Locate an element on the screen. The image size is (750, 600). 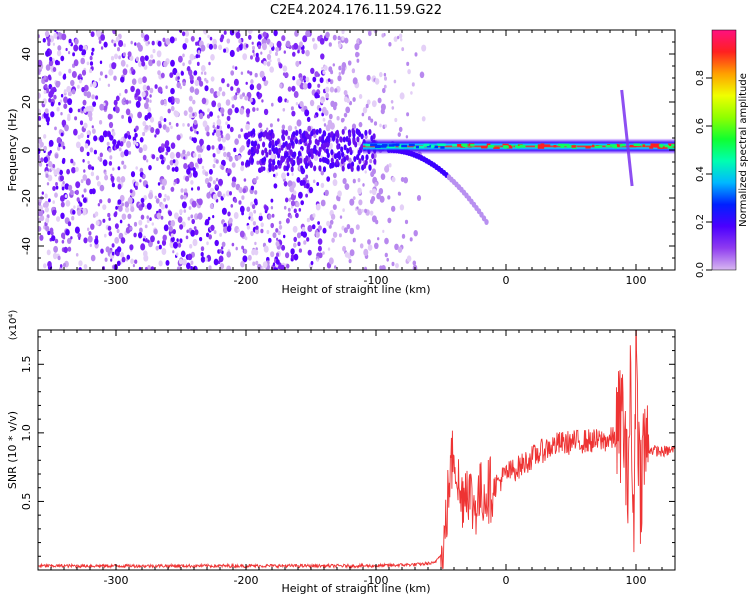
colorbar-tick-label: 0.8 is located at coordinates (700, 78).